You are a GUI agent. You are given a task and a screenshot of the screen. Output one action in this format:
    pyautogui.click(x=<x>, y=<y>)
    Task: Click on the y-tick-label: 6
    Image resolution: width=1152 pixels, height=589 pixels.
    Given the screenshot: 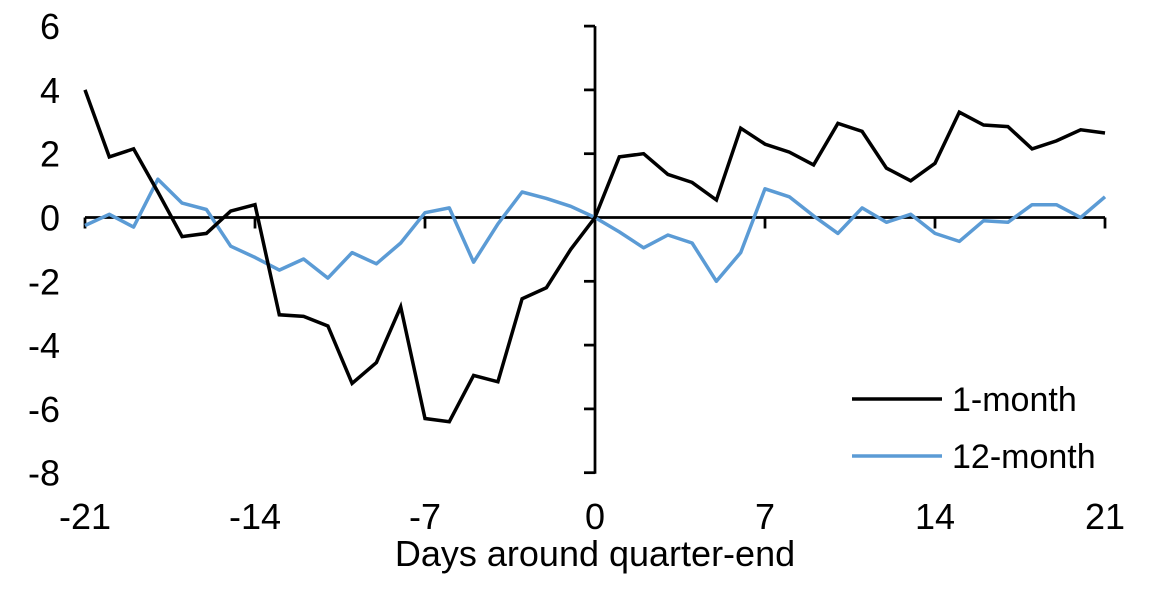 What is the action you would take?
    pyautogui.click(x=50, y=26)
    